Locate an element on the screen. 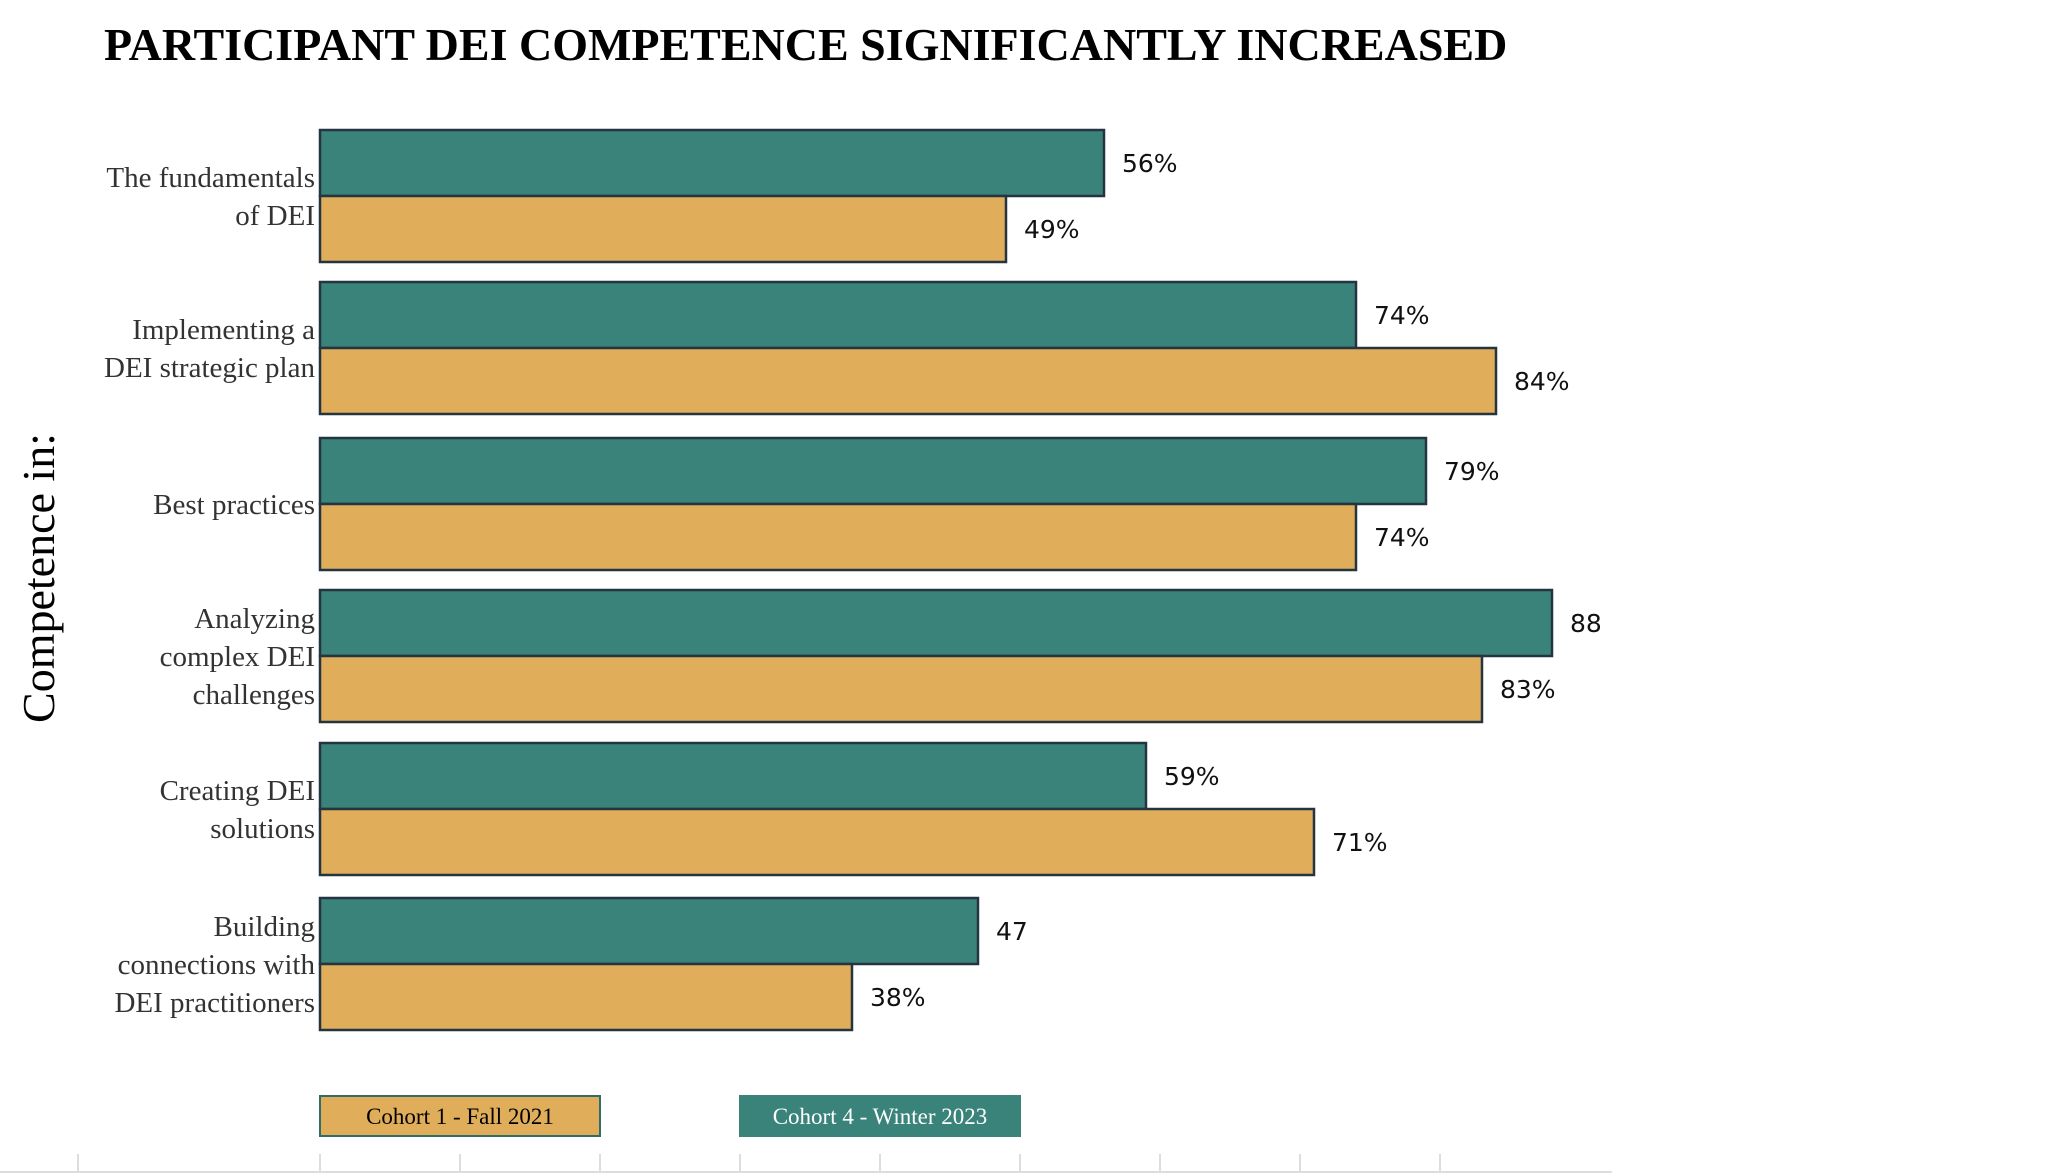 Image resolution: width=2048 pixels, height=1176 pixels. category-label: challenges is located at coordinates (254, 695).